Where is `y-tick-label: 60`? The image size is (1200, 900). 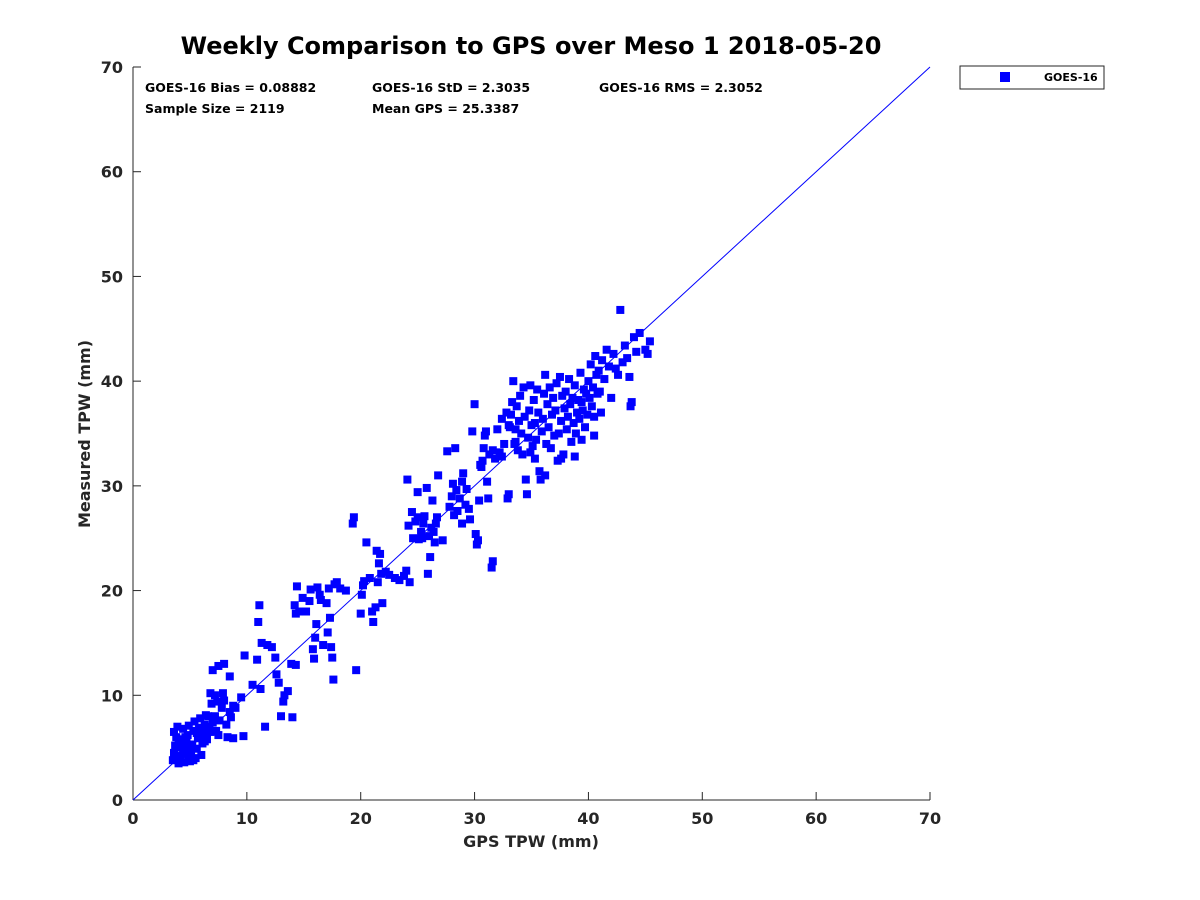 y-tick-label: 60 is located at coordinates (112, 172).